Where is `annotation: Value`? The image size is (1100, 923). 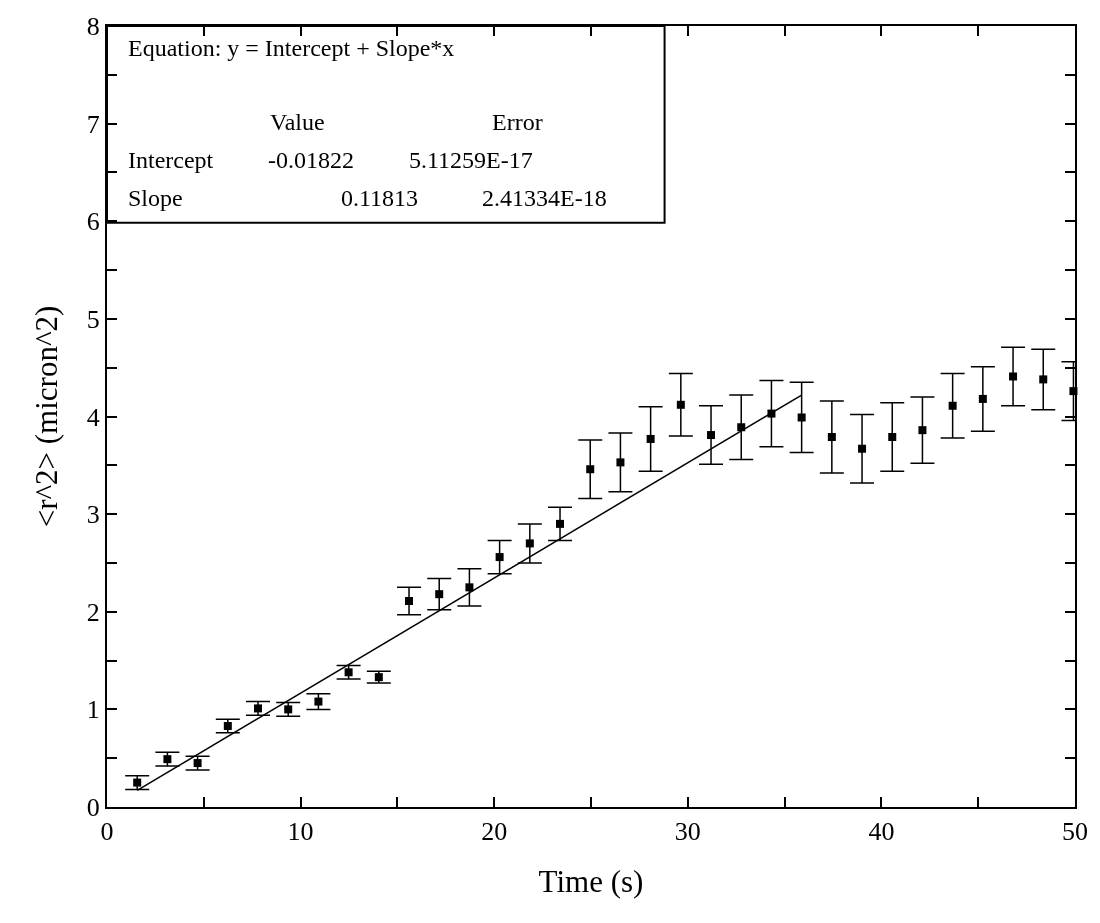 annotation: Value is located at coordinates (297, 122).